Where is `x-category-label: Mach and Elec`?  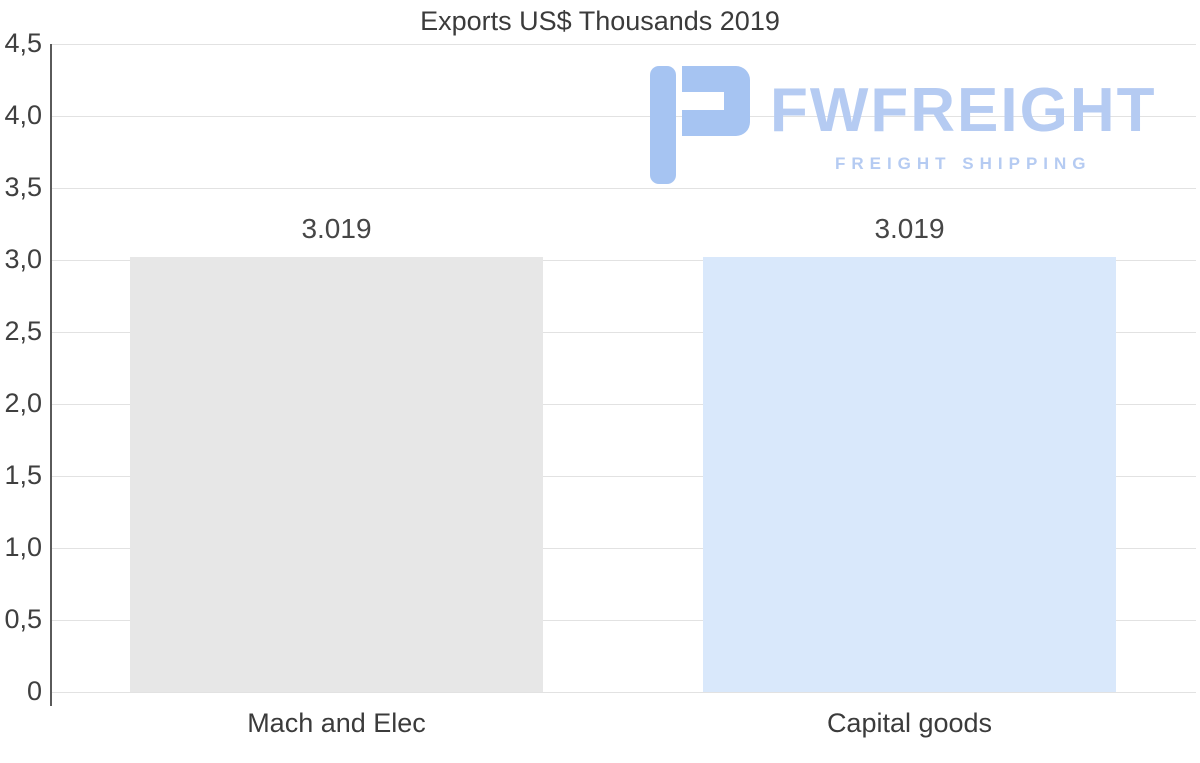
x-category-label: Mach and Elec is located at coordinates (336, 723).